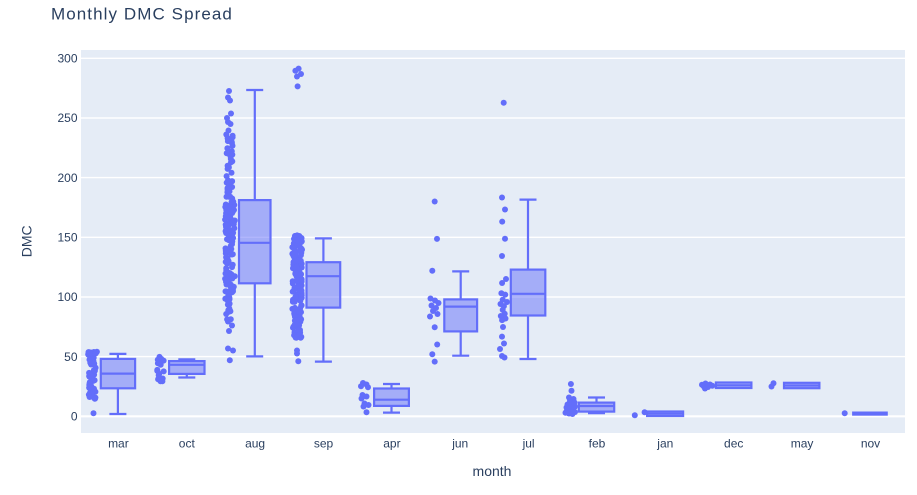 This screenshot has height=495, width=917. Describe the element at coordinates (492, 471) in the screenshot. I see `svg-text: month` at that location.